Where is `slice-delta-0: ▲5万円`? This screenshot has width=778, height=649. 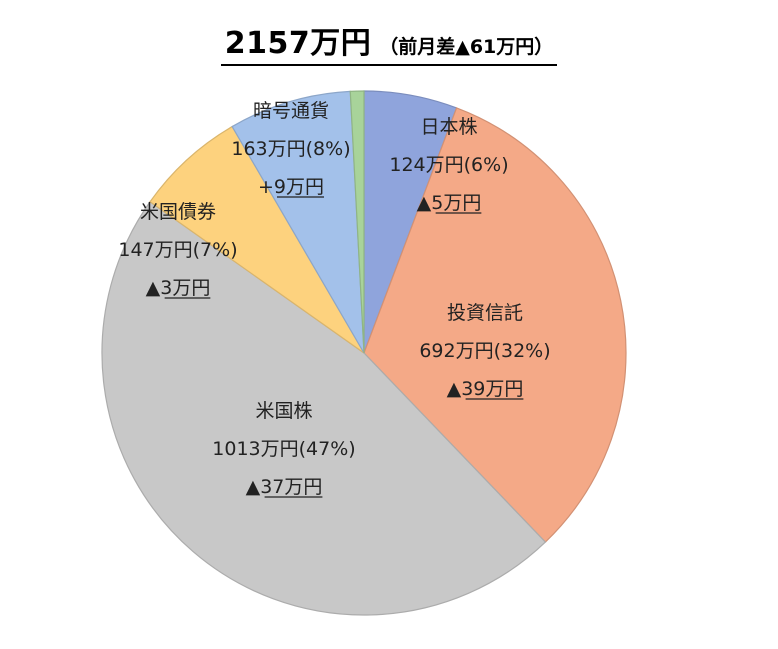
slice-delta-0: ▲5万円 is located at coordinates (449, 203).